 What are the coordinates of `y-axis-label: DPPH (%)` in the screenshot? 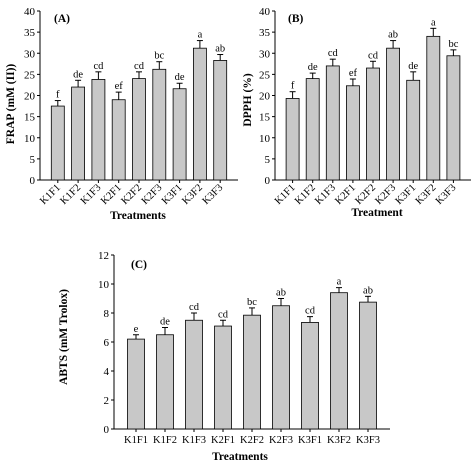 It's located at (248, 100).